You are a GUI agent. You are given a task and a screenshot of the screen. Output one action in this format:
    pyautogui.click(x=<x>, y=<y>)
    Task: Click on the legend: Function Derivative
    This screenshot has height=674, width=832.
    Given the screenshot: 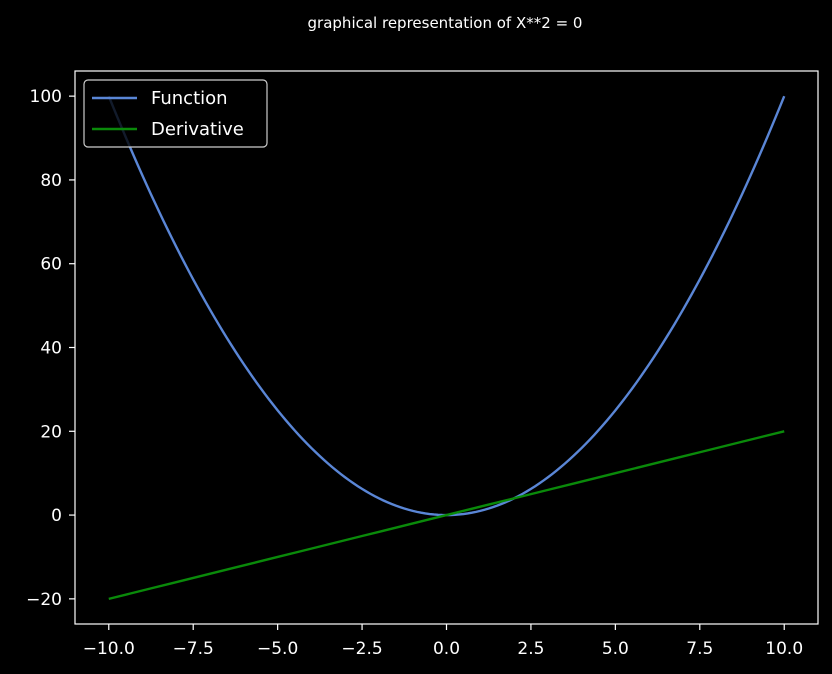 What is the action you would take?
    pyautogui.click(x=175, y=113)
    